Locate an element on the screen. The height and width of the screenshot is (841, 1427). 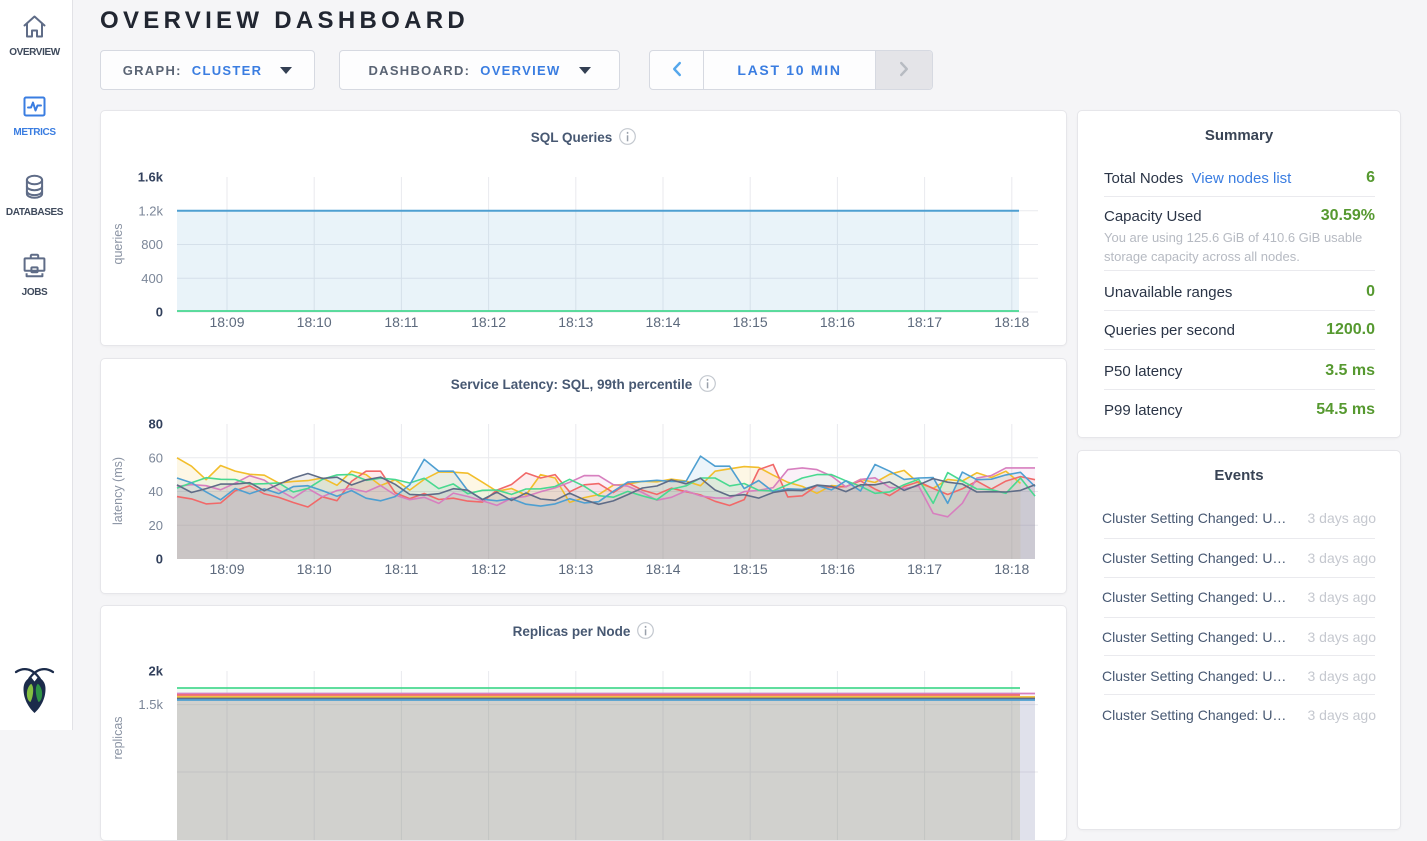
svg-text: 1.6k is located at coordinates (151, 177).